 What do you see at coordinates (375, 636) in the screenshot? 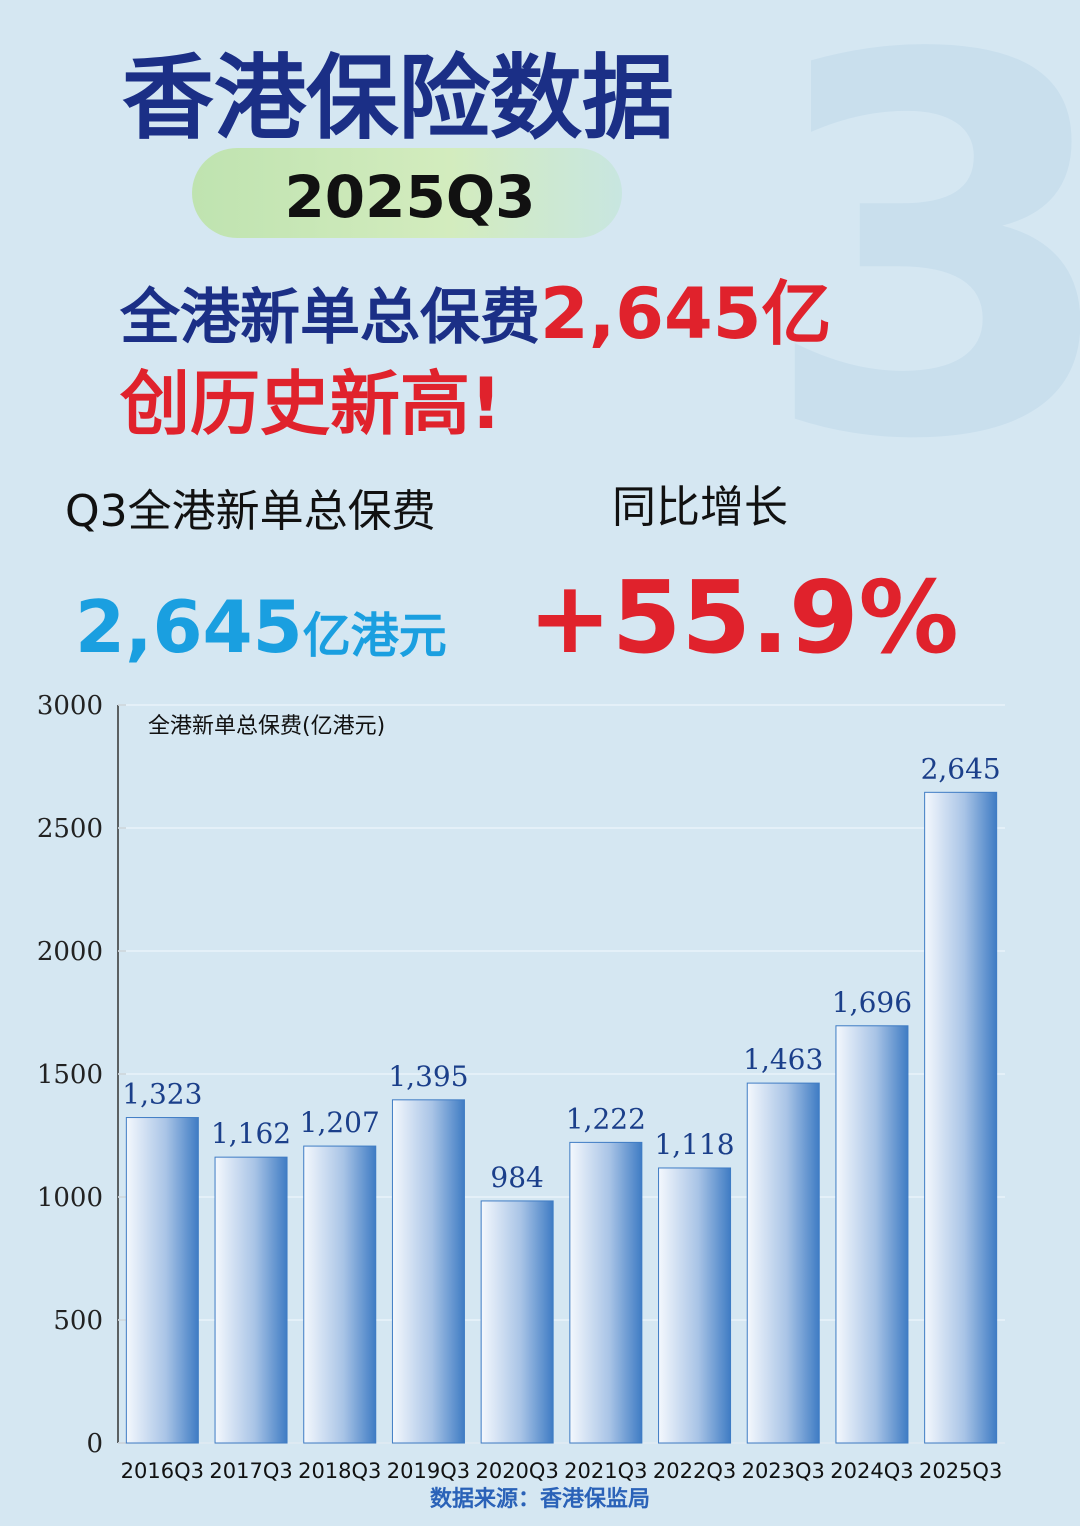
I see `premium-unit: 亿港元` at bounding box center [375, 636].